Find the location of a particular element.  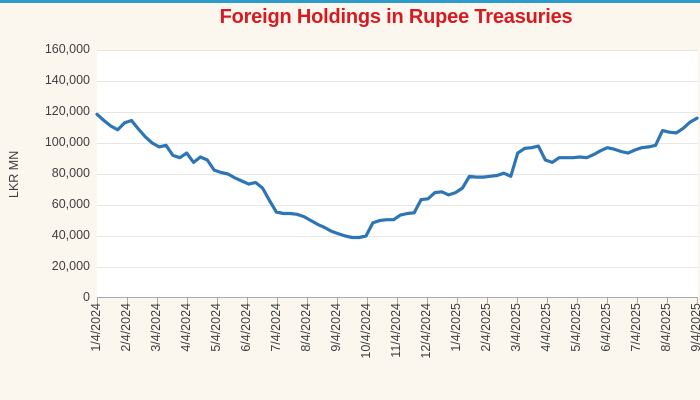

x-tick-label: 10/4/2024 is located at coordinates (366, 331).